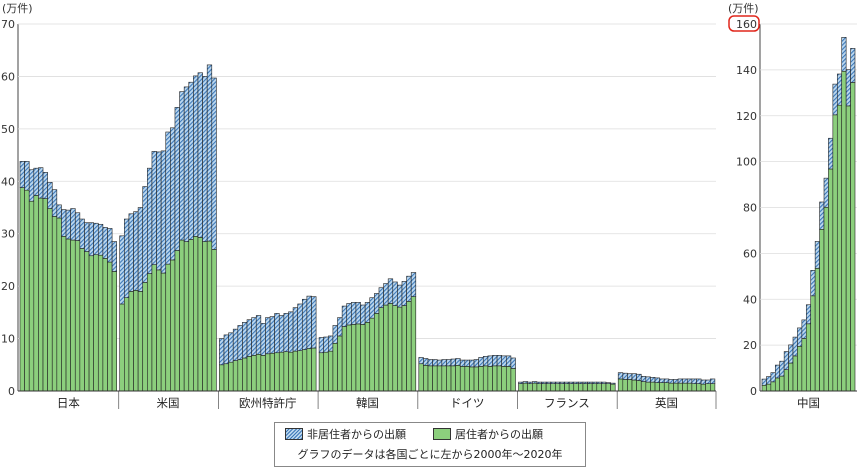 The width and height of the screenshot is (857, 469). I want to click on y-tick-label: 30, so click(8, 234).